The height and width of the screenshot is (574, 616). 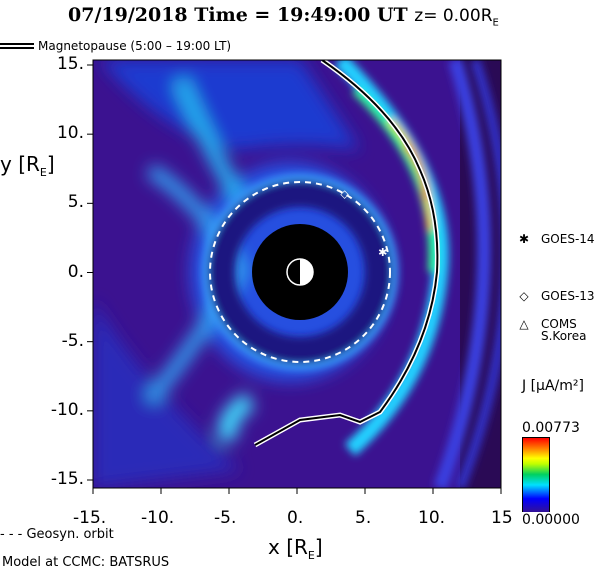 What do you see at coordinates (70, 64) in the screenshot?
I see `y-tick-label: 15.` at bounding box center [70, 64].